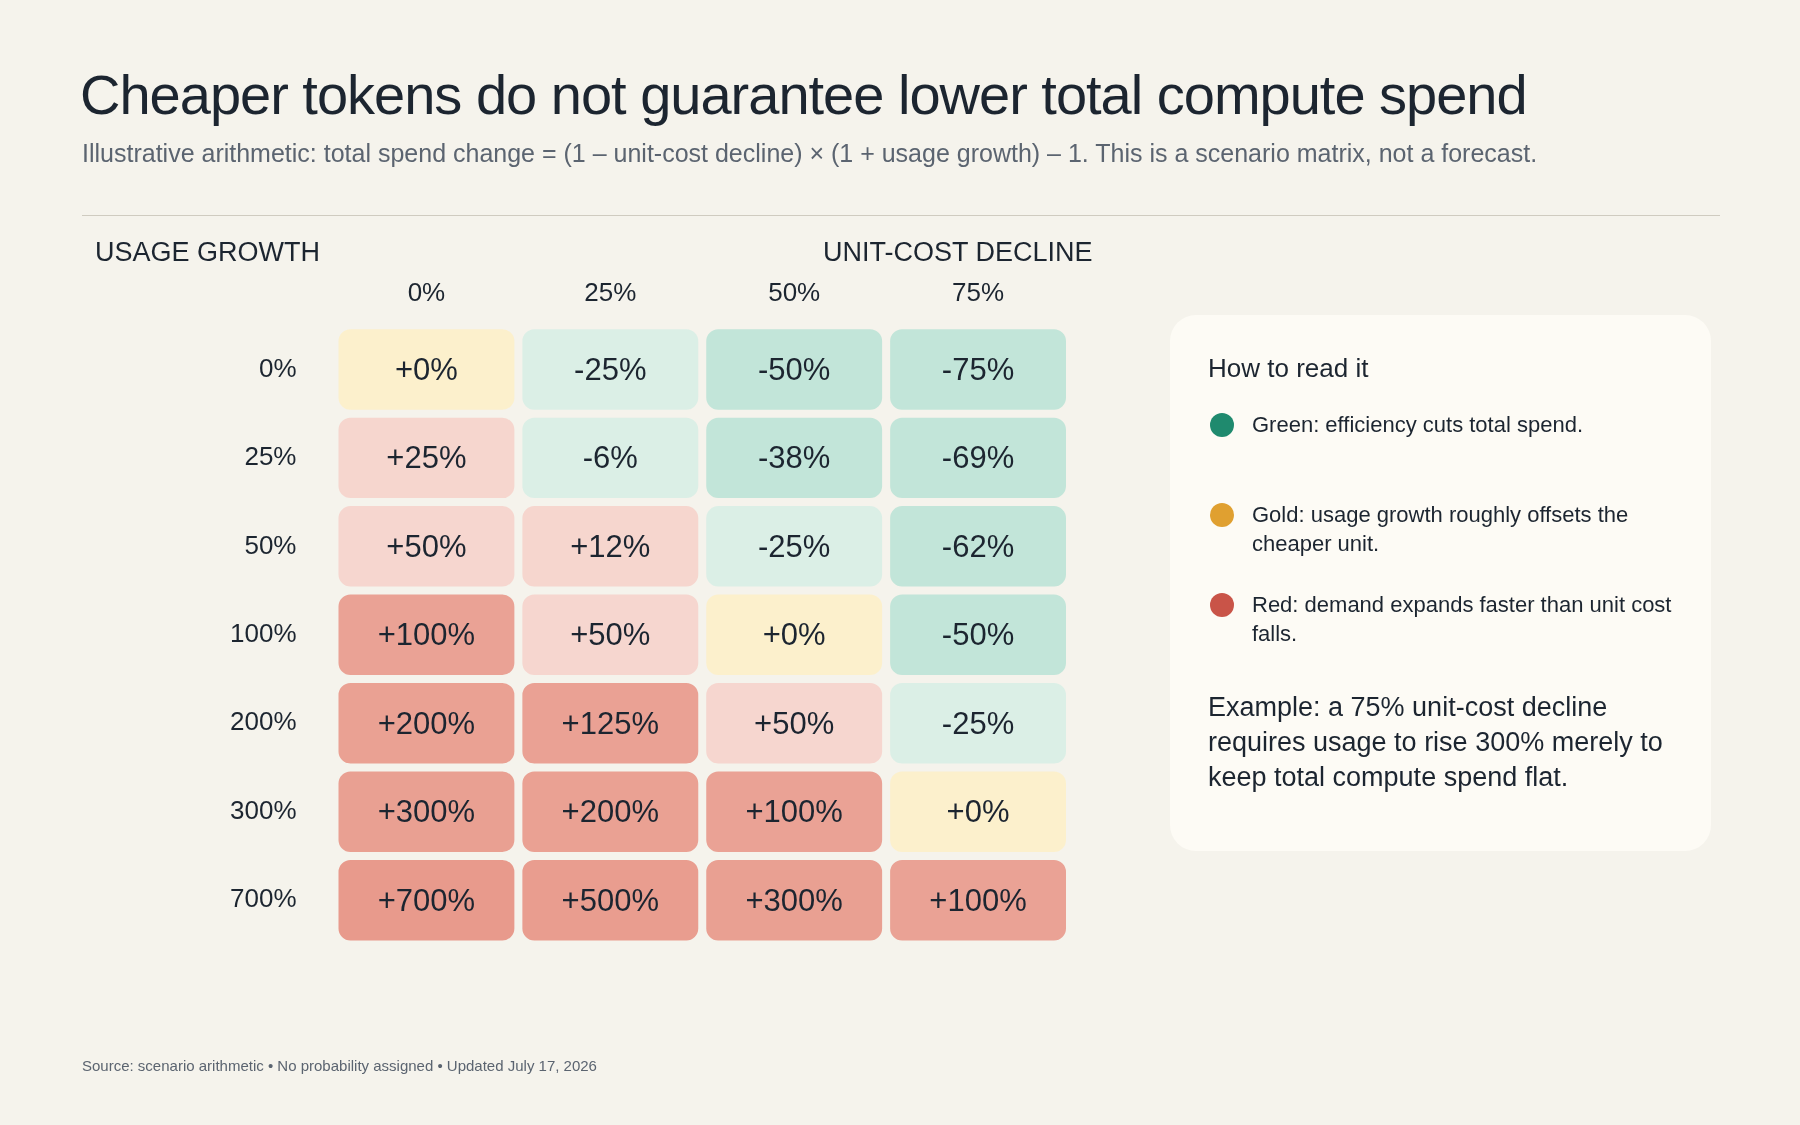 Image resolution: width=1800 pixels, height=1125 pixels. What do you see at coordinates (610, 458) in the screenshot?
I see `data-label: -6%` at bounding box center [610, 458].